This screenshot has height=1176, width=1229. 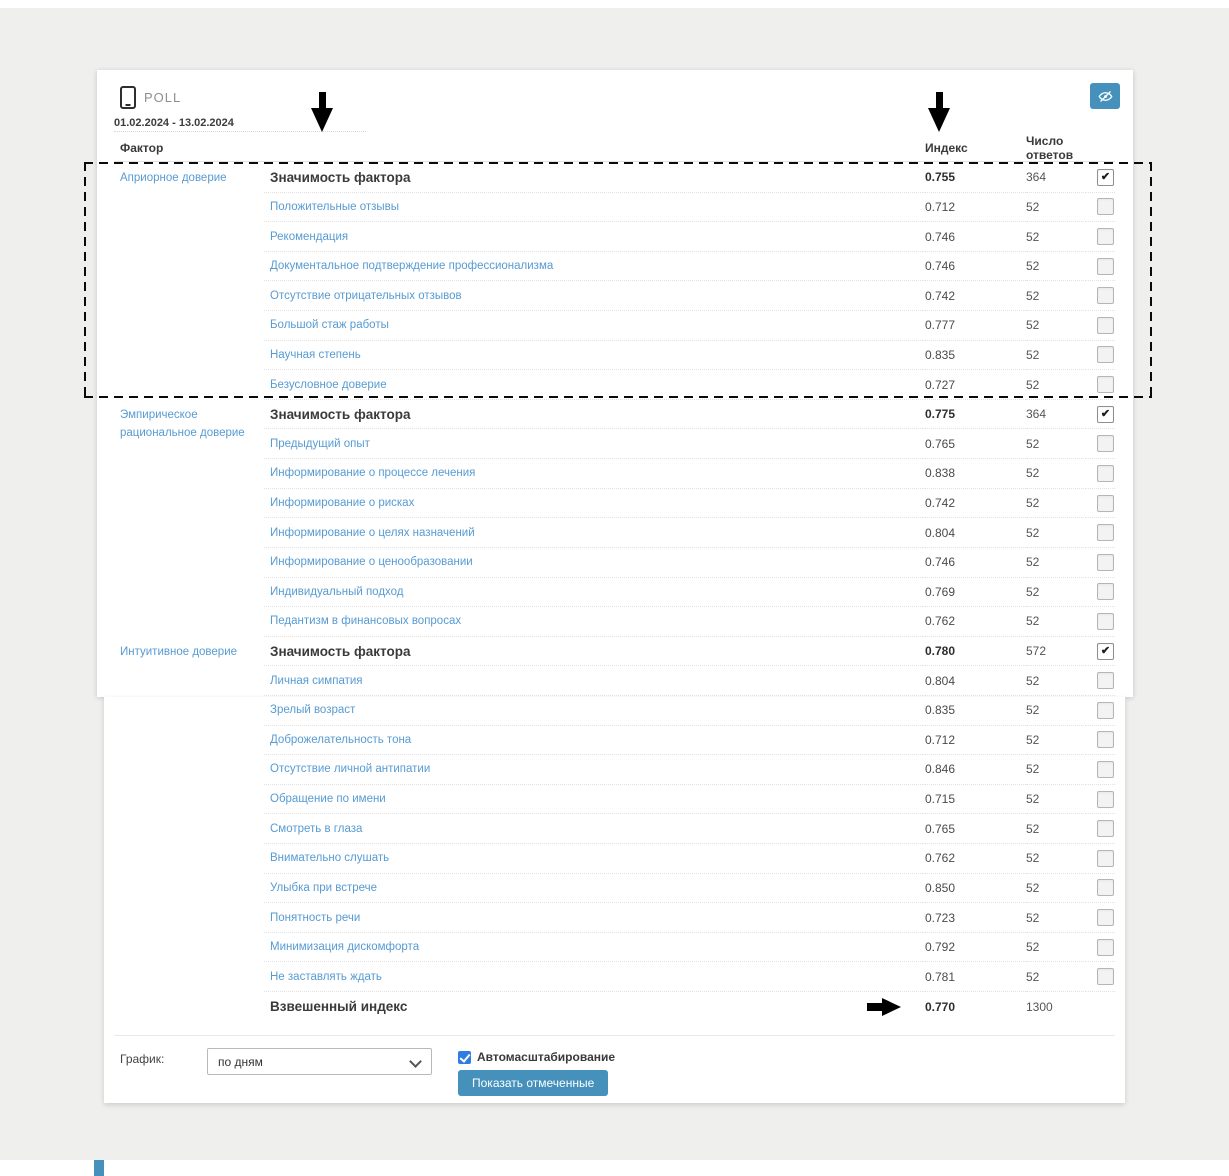 I want to click on factor-link: Обращение по имени, so click(x=594, y=800).